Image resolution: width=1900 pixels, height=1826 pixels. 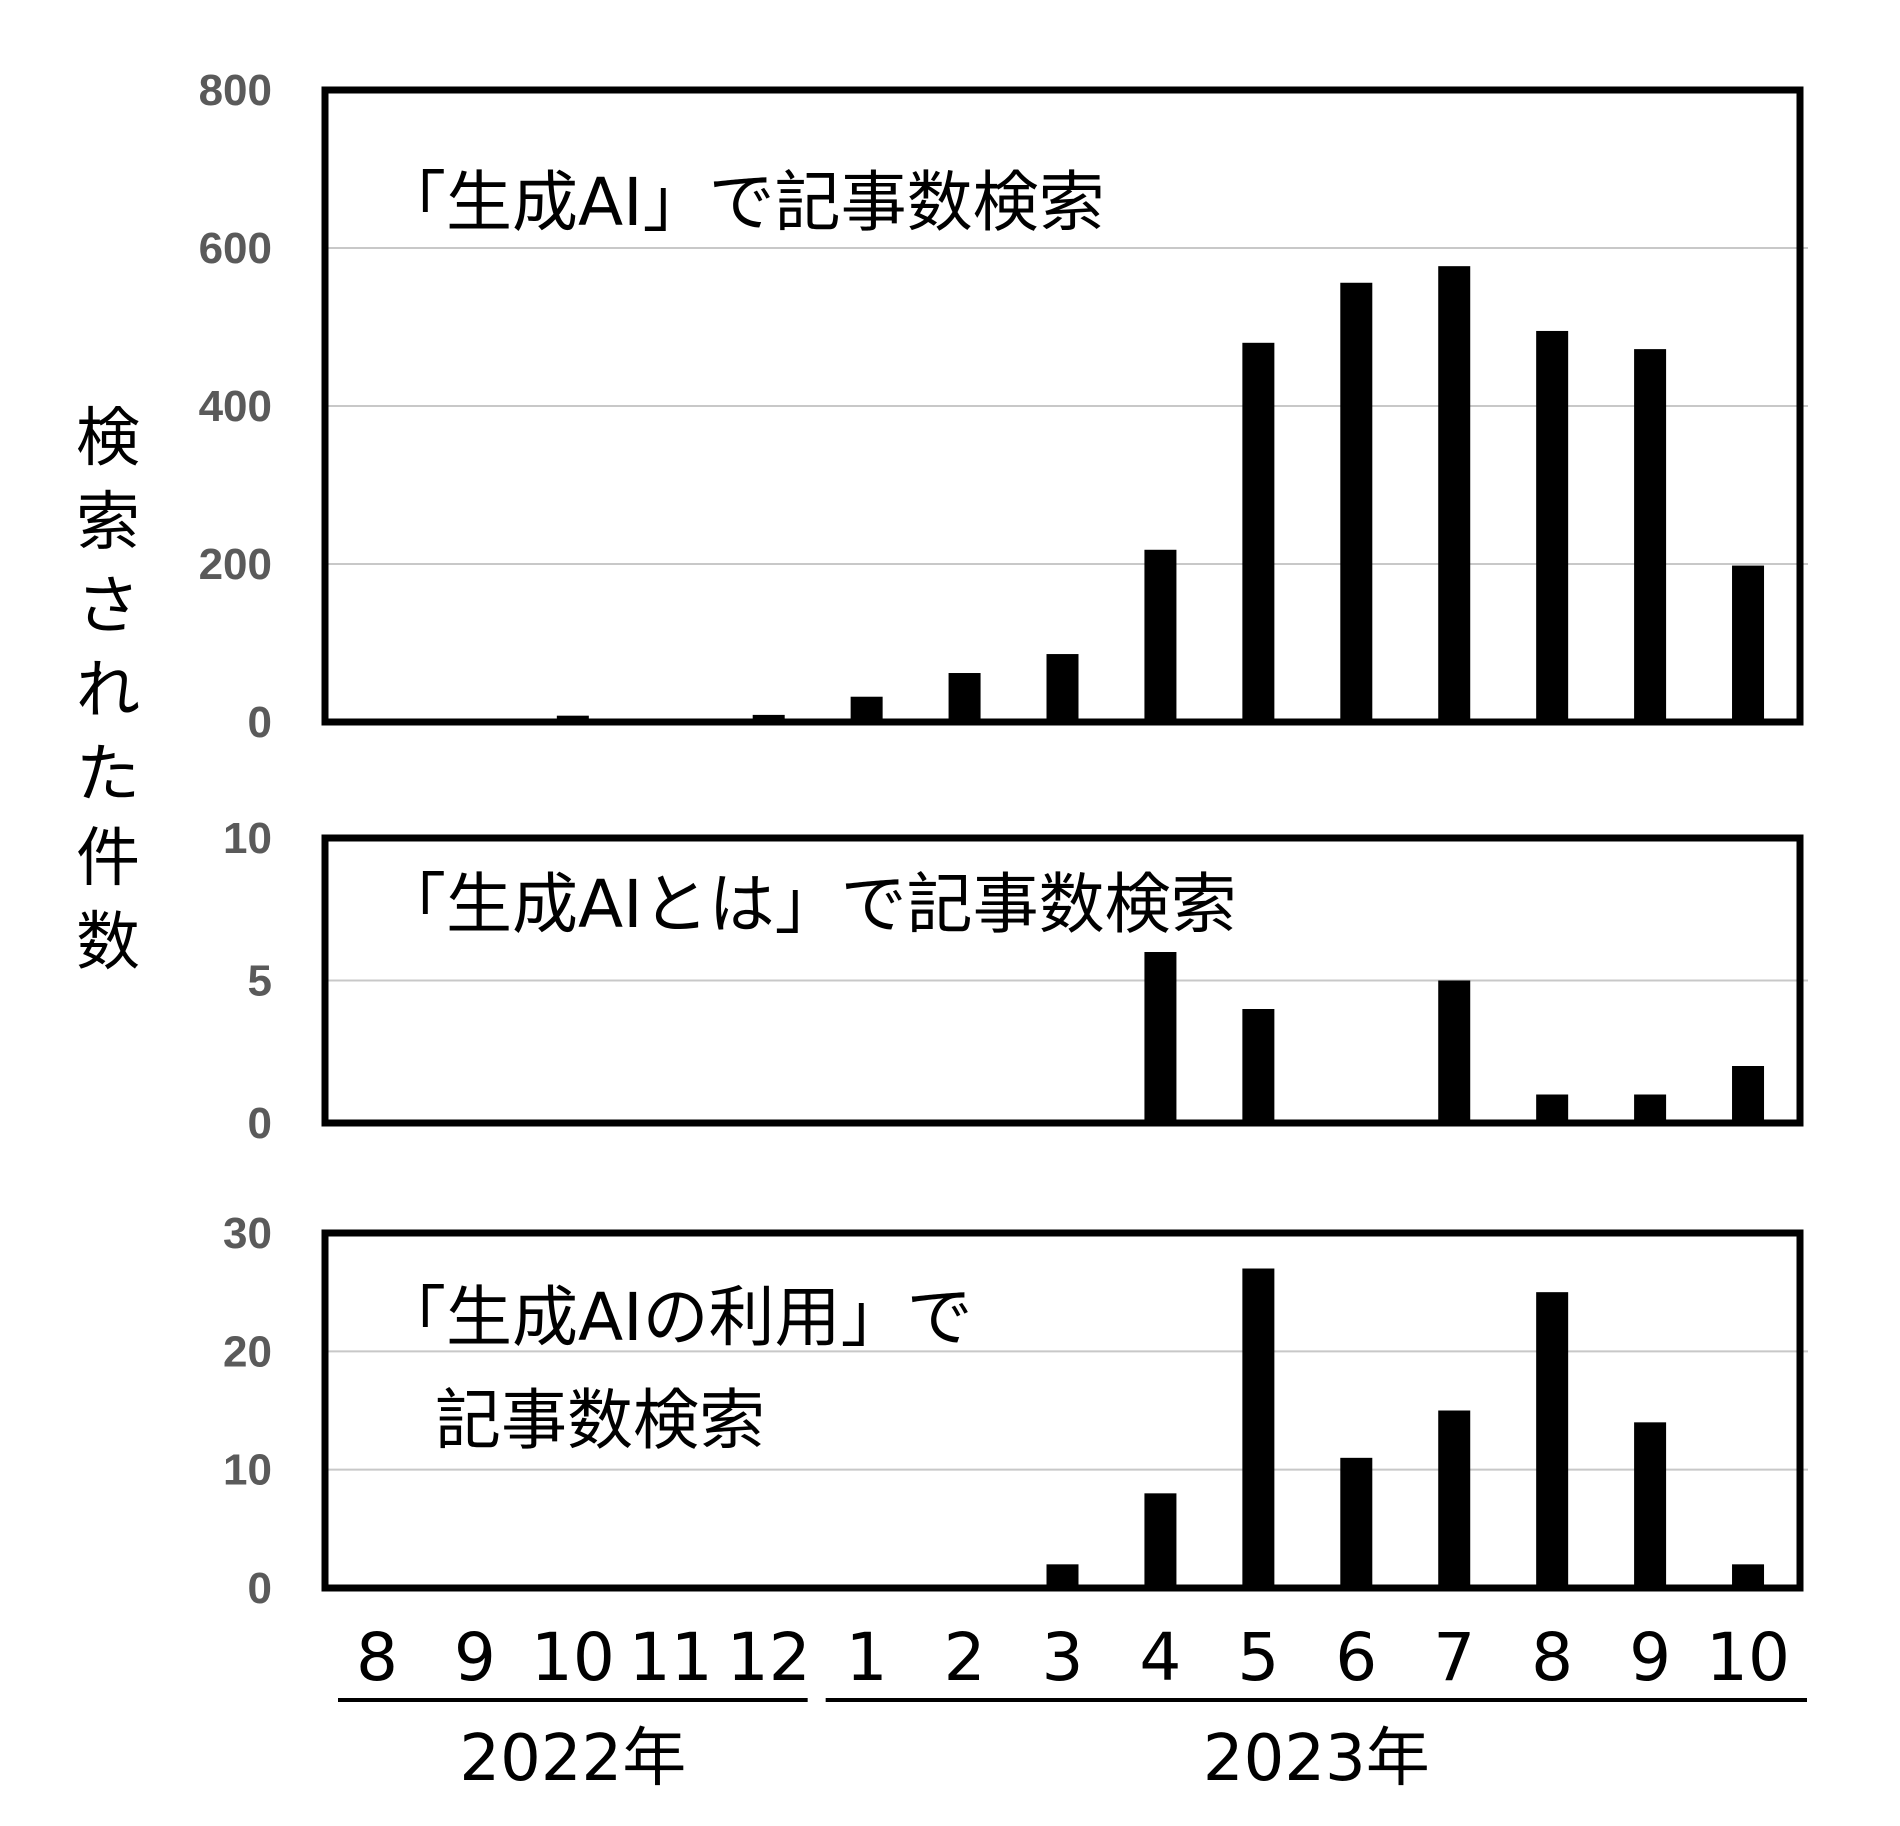 I want to click on x-tick-label: 5, so click(x=1258, y=1657).